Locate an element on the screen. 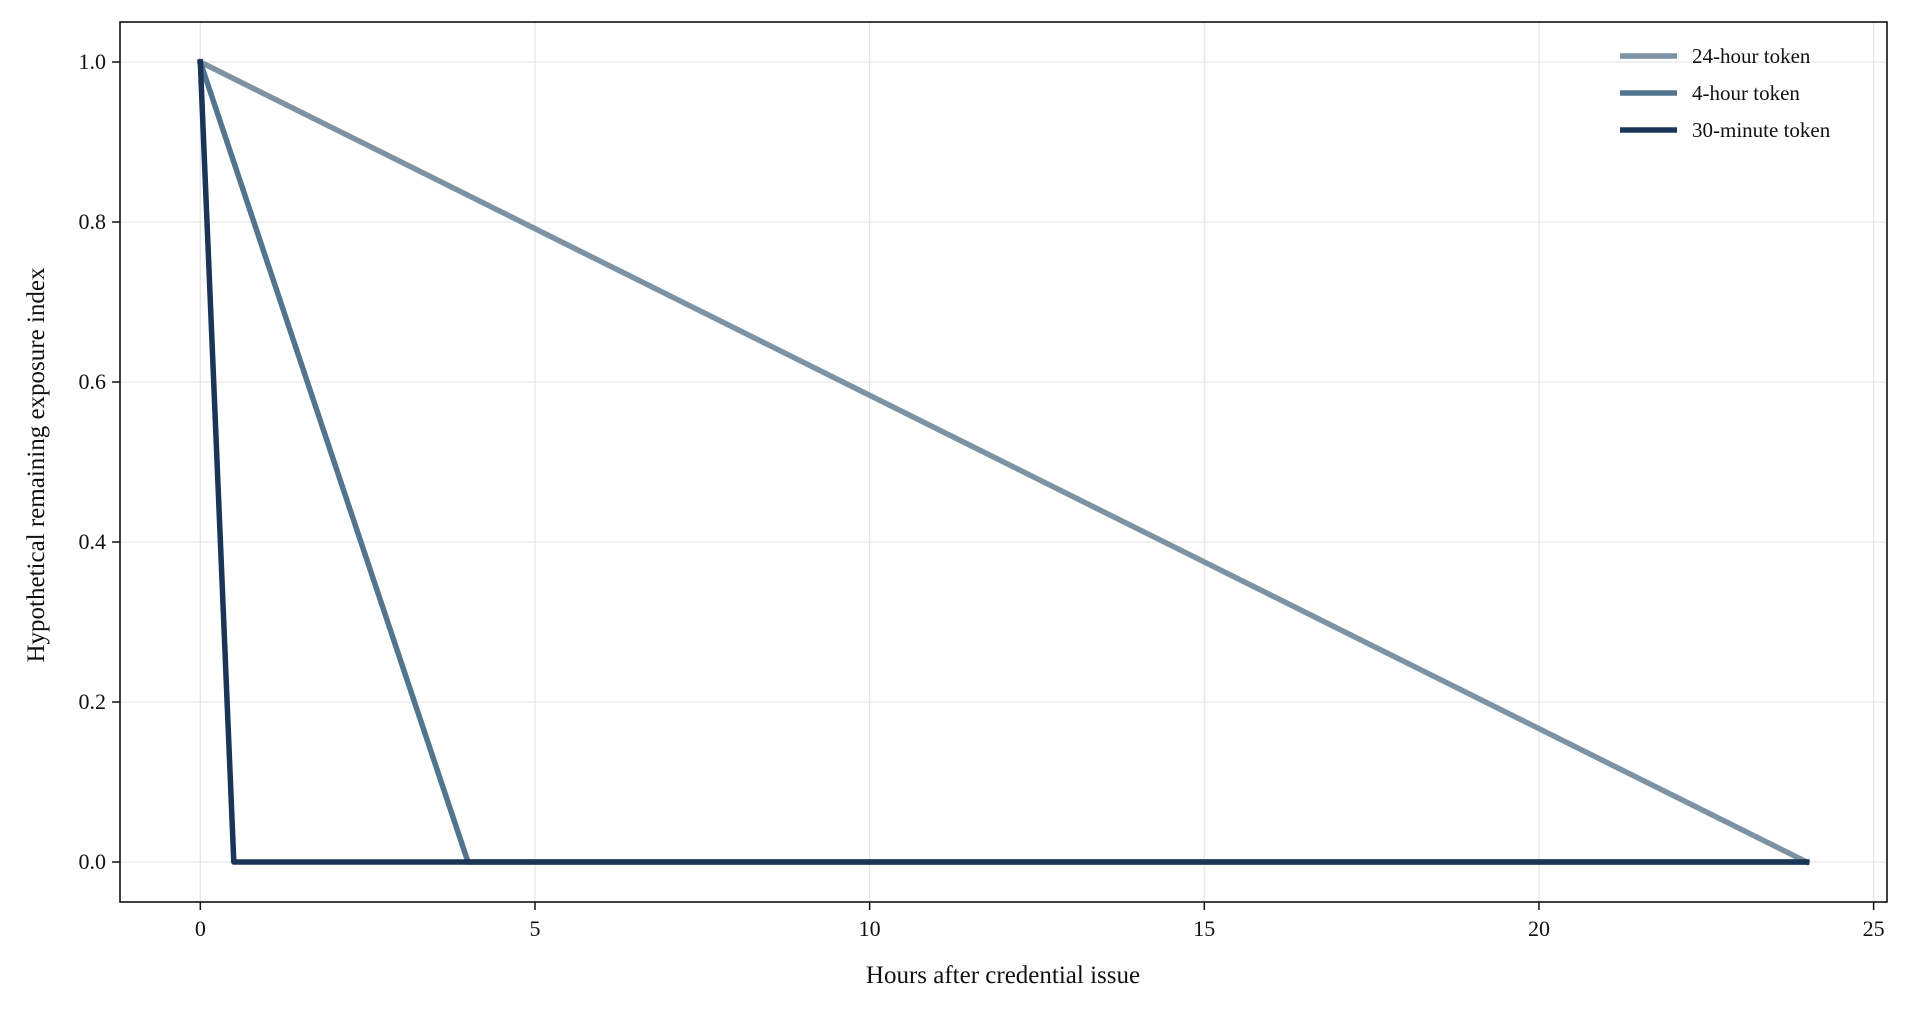  x-axis-label: Hours after credential issue is located at coordinates (1003, 975).